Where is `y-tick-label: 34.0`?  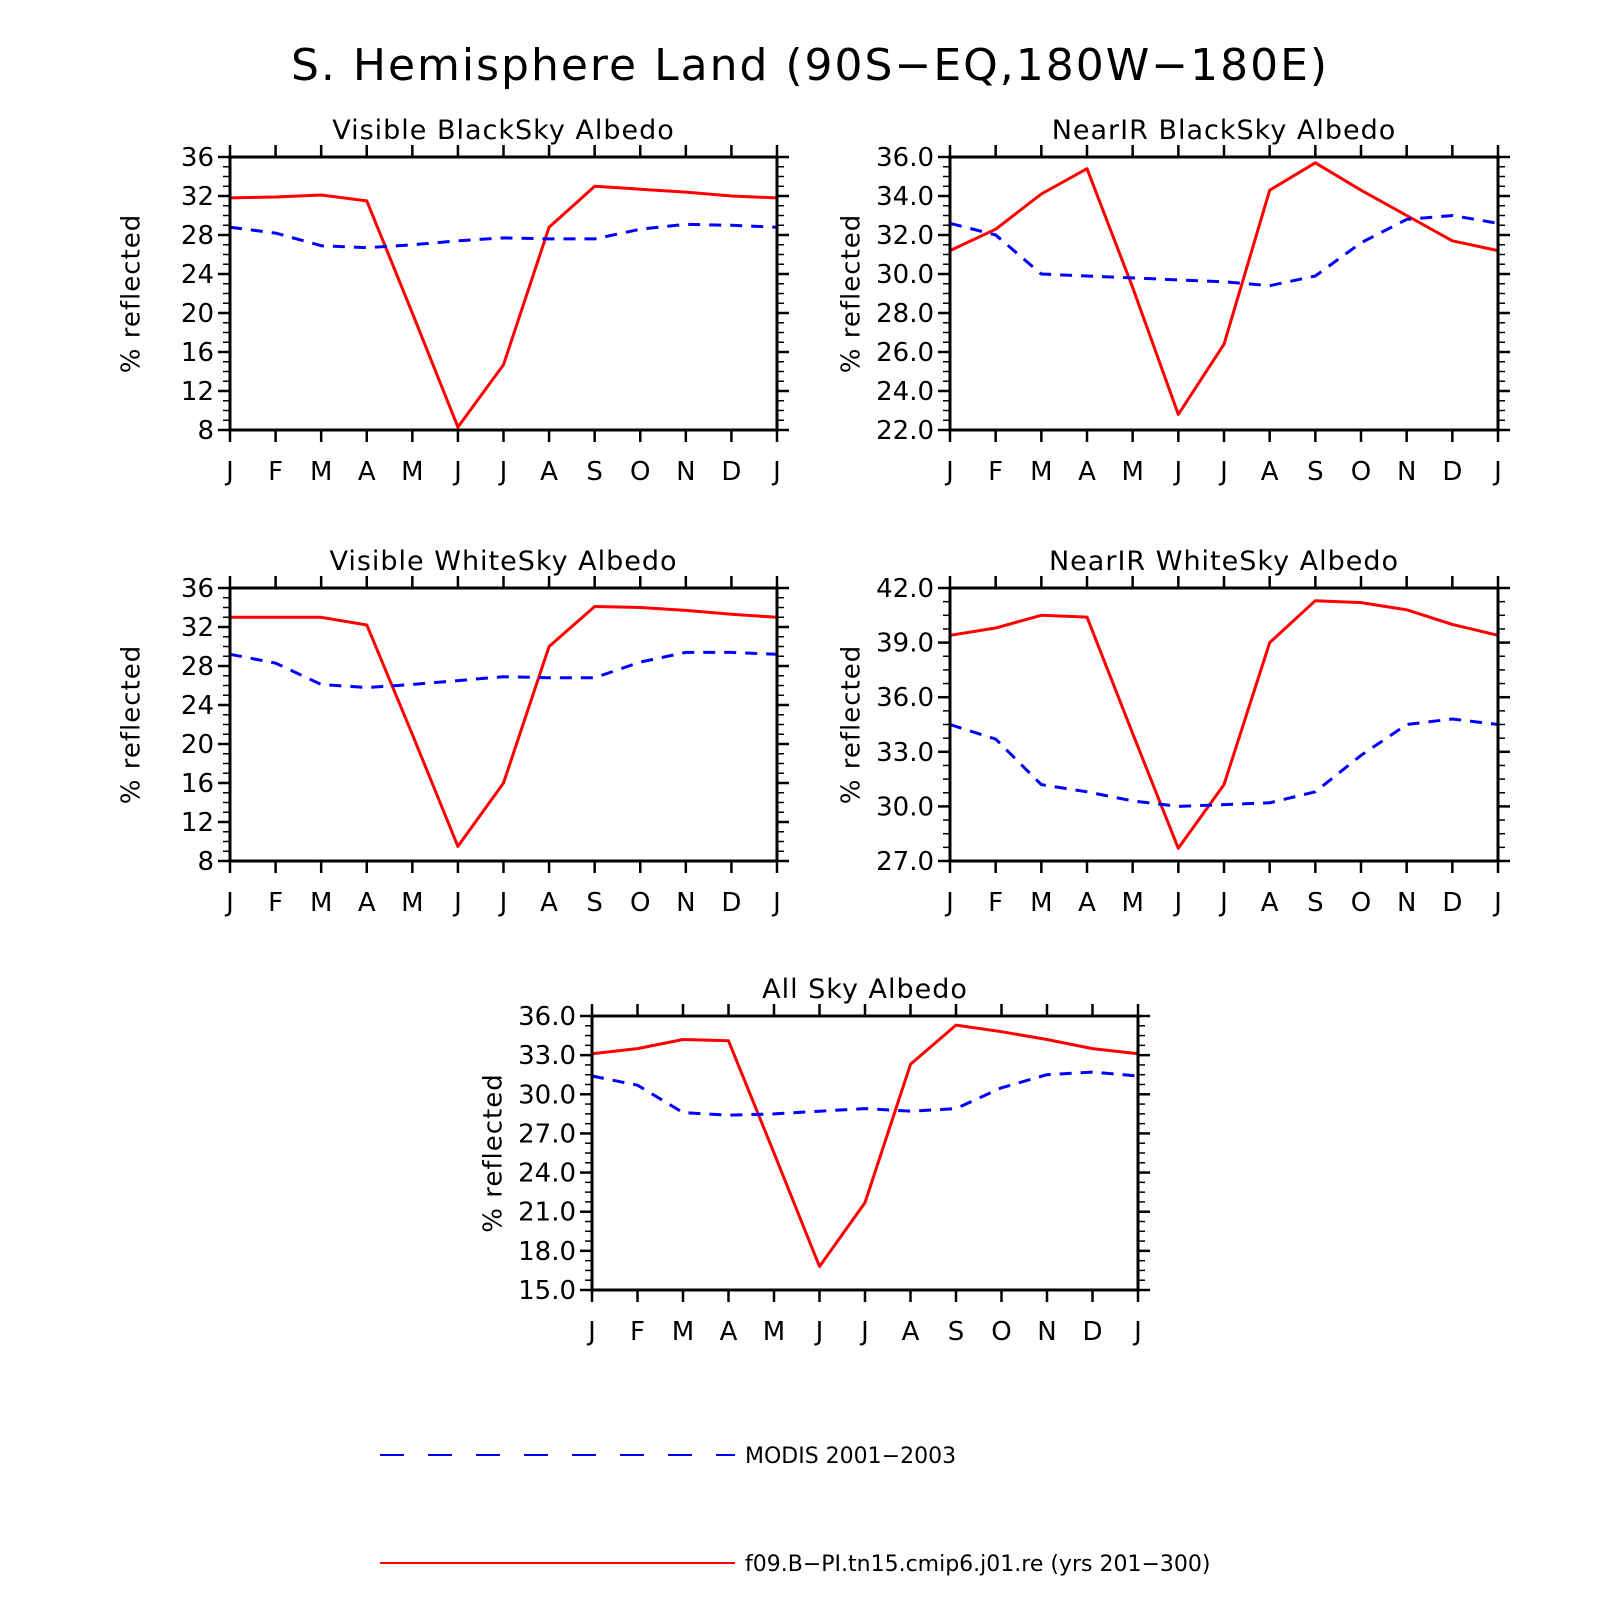 y-tick-label: 34.0 is located at coordinates (905, 197).